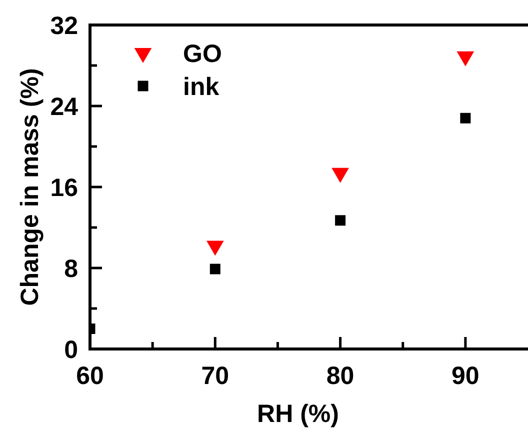 Image resolution: width=528 pixels, height=430 pixels. Describe the element at coordinates (215, 376) in the screenshot. I see `x-tick-label: 70` at that location.